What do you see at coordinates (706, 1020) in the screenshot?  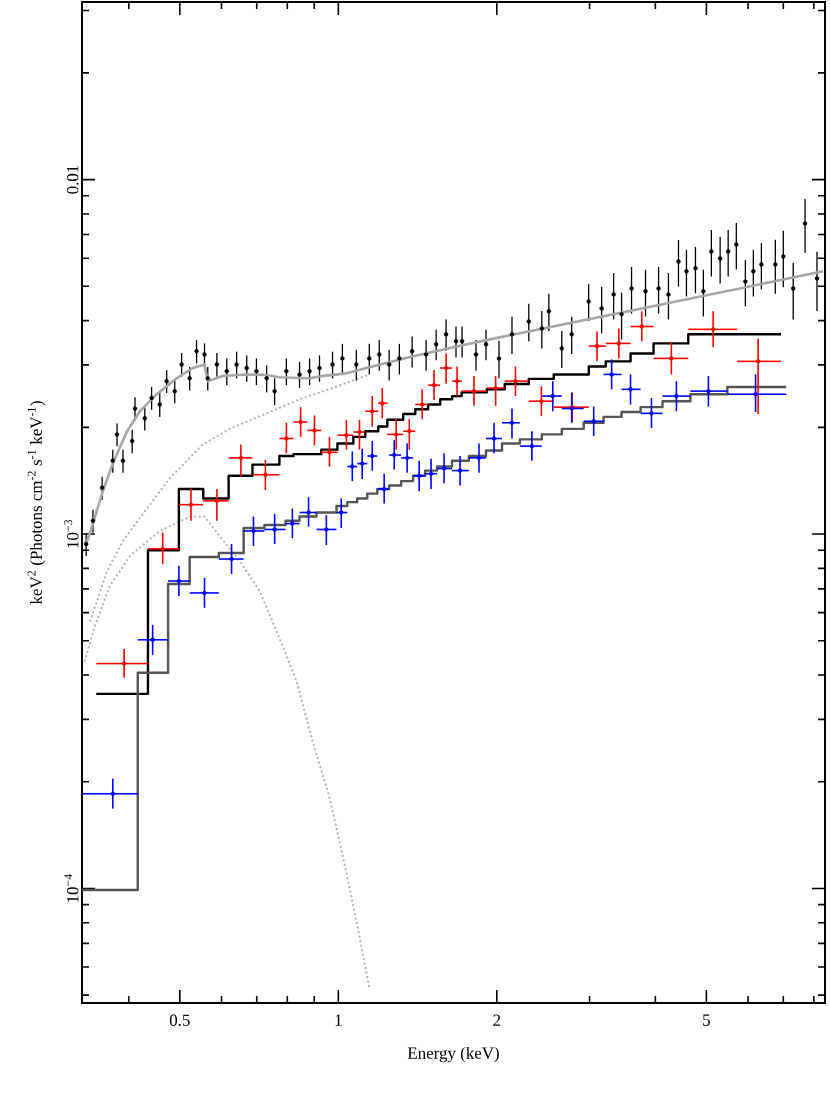 I see `x-tick-label: 5` at bounding box center [706, 1020].